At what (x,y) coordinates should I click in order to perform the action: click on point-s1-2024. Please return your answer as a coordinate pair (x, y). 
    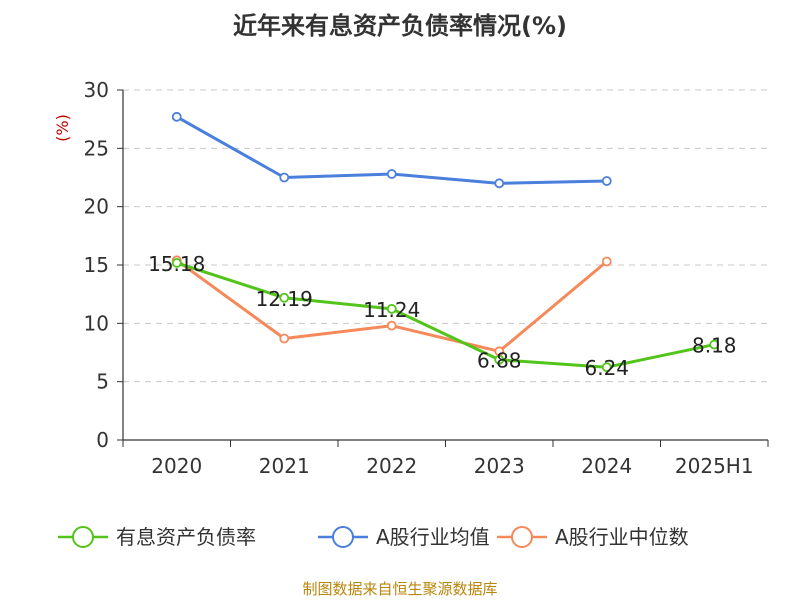
    Looking at the image, I should click on (606, 181).